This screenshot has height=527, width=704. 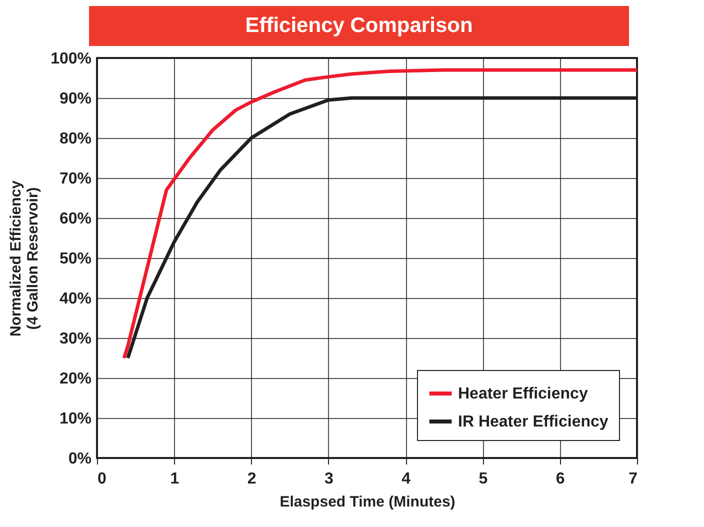 What do you see at coordinates (75, 99) in the screenshot?
I see `y-tick-label: 90%` at bounding box center [75, 99].